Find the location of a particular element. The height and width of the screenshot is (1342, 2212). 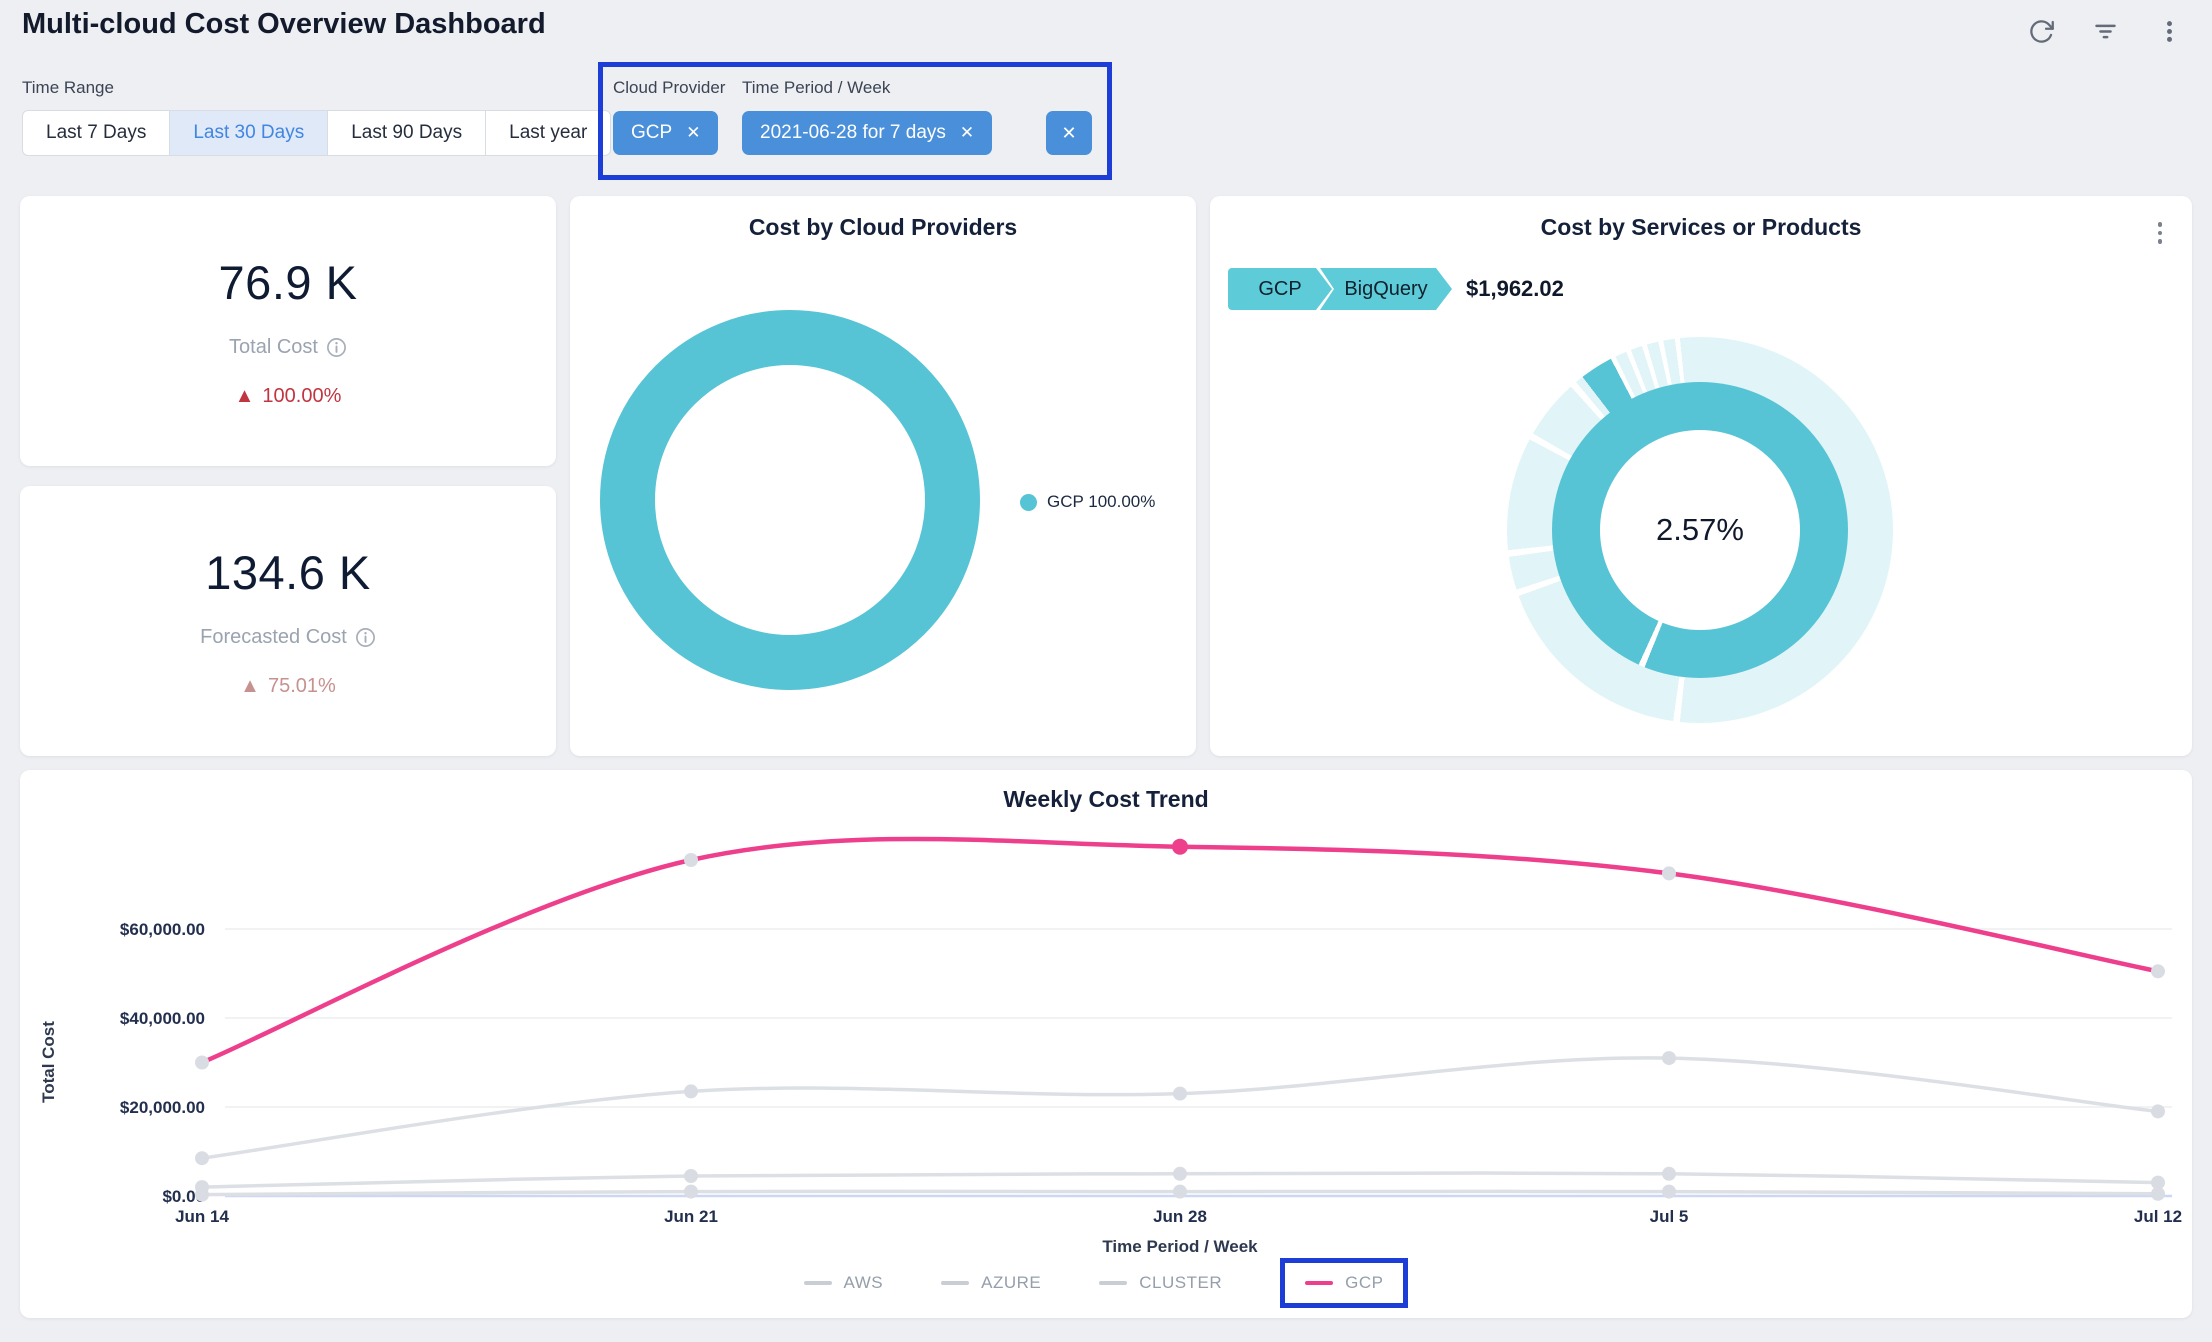

legend-item-gcp: GCP is located at coordinates (1344, 1283).